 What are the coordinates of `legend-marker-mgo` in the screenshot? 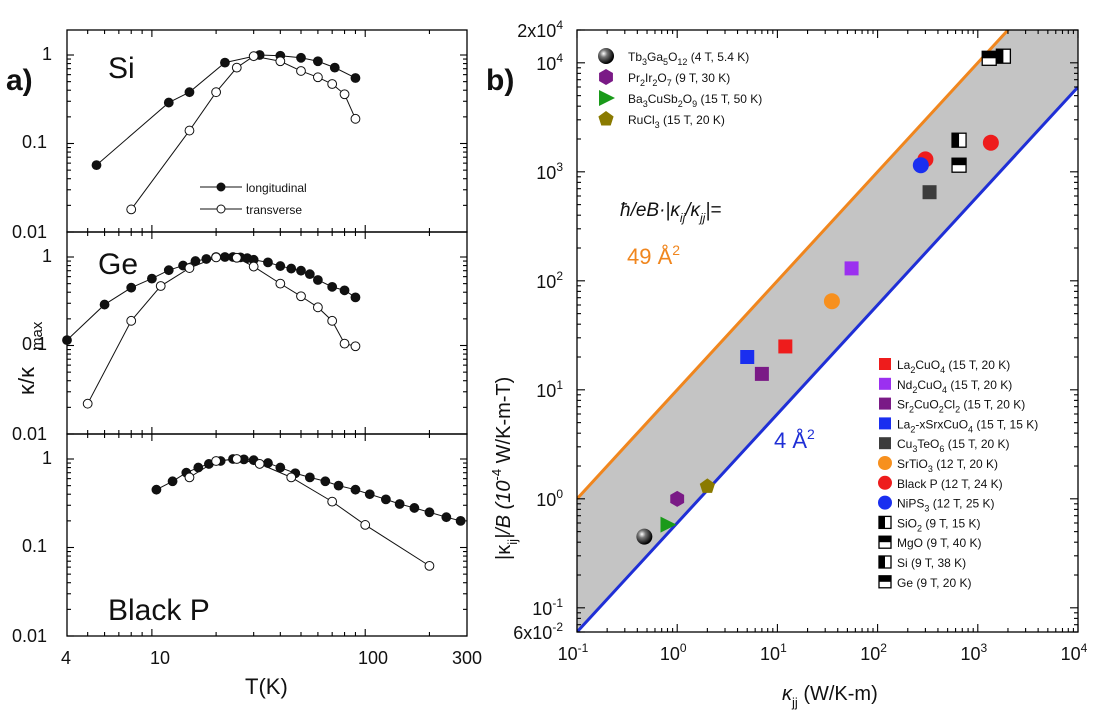 It's located at (885, 542).